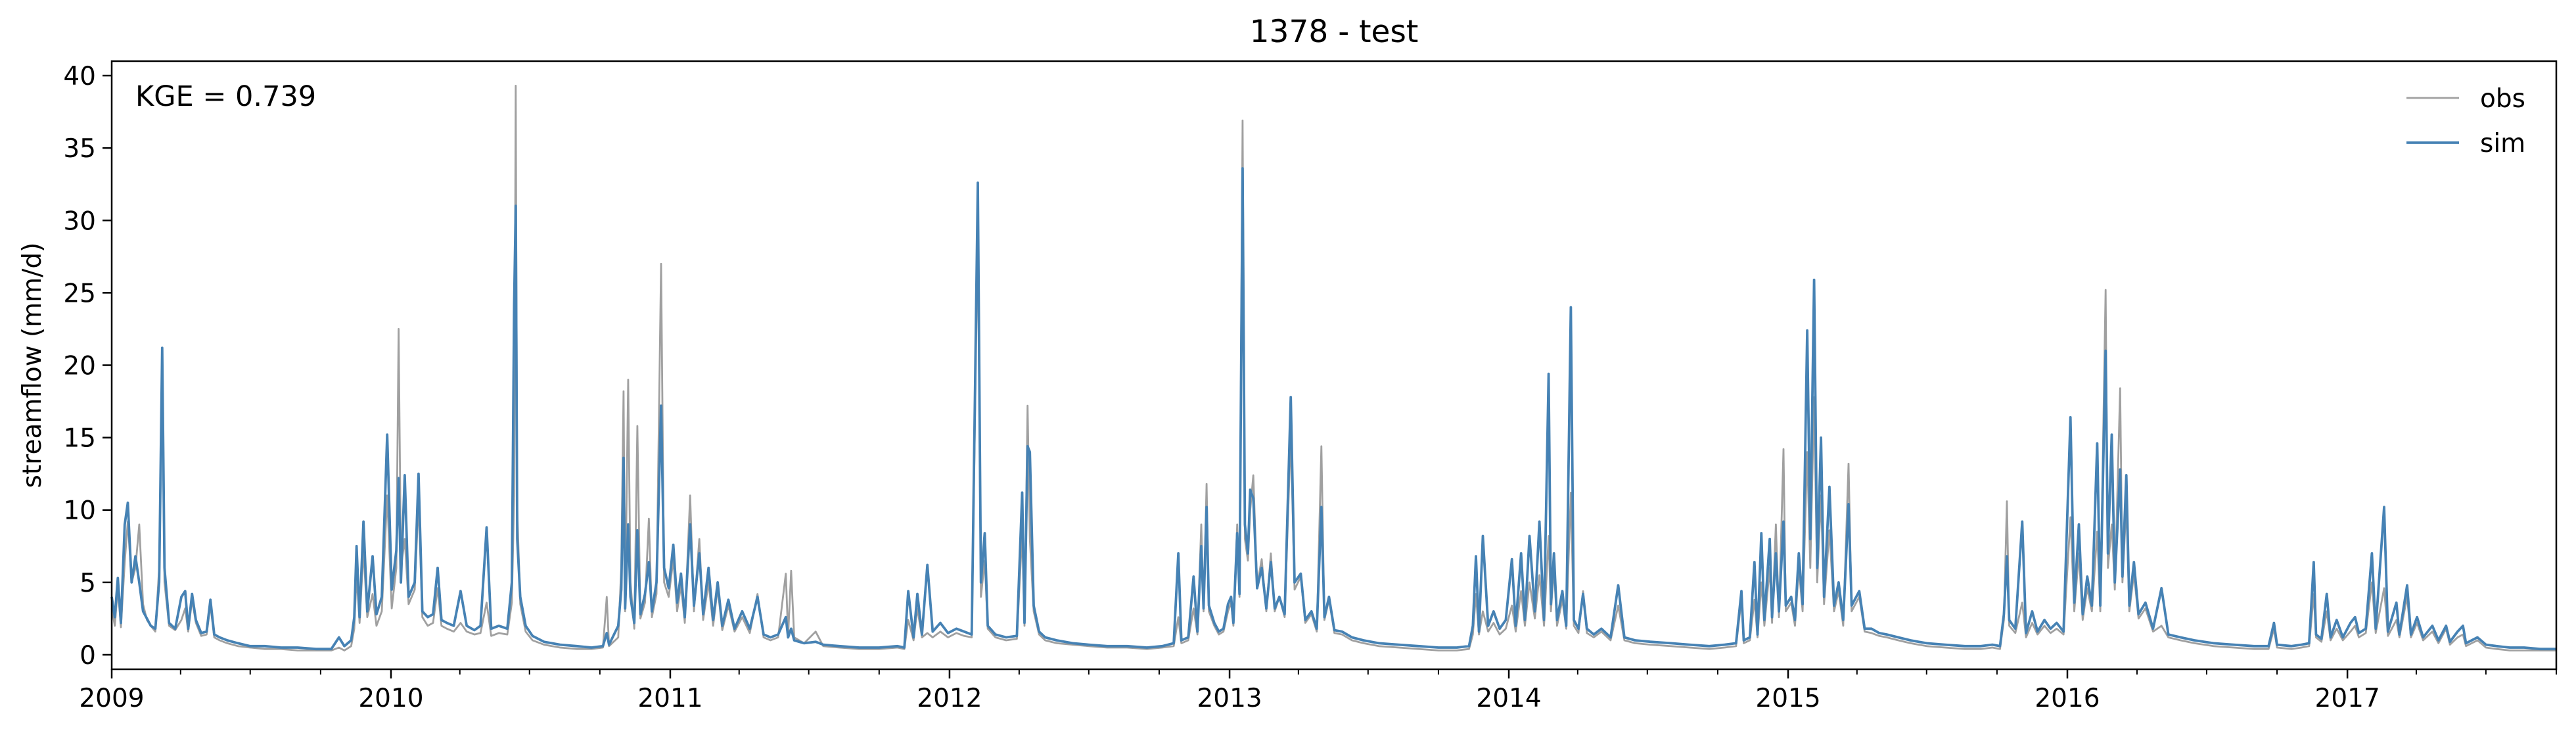 This screenshot has height=735, width=2576. What do you see at coordinates (669, 698) in the screenshot?
I see `x-tick-label: 2011` at bounding box center [669, 698].